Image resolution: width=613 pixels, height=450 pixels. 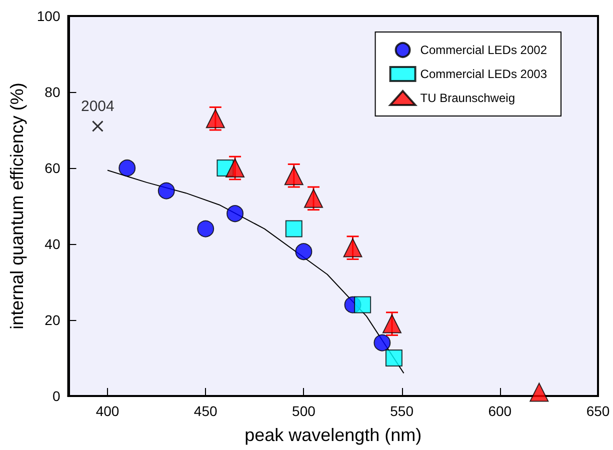 What do you see at coordinates (484, 50) in the screenshot?
I see `legend-label: Commercial LEDs 2002` at bounding box center [484, 50].